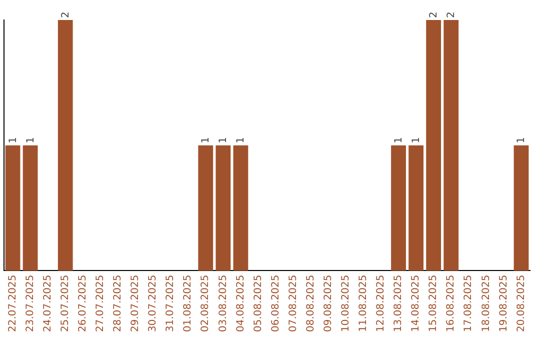 This screenshot has height=340, width=540. What do you see at coordinates (328, 303) in the screenshot?
I see `x-tick-label: 09.08.2025` at bounding box center [328, 303].